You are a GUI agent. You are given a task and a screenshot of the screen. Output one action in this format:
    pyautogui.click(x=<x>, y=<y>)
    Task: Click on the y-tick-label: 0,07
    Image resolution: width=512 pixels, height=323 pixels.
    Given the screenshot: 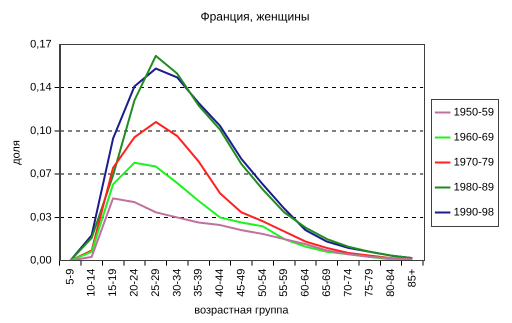 What is the action you would take?
    pyautogui.click(x=41, y=174)
    